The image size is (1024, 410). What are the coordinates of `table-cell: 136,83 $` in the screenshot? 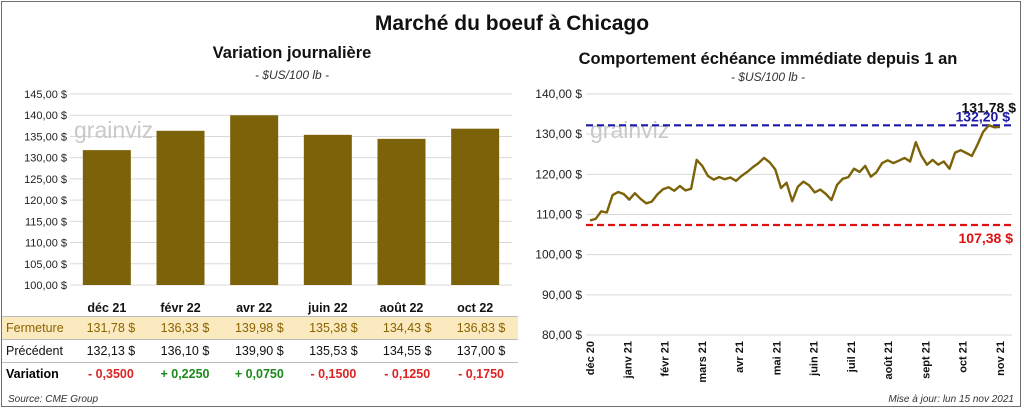 It's located at (481, 328).